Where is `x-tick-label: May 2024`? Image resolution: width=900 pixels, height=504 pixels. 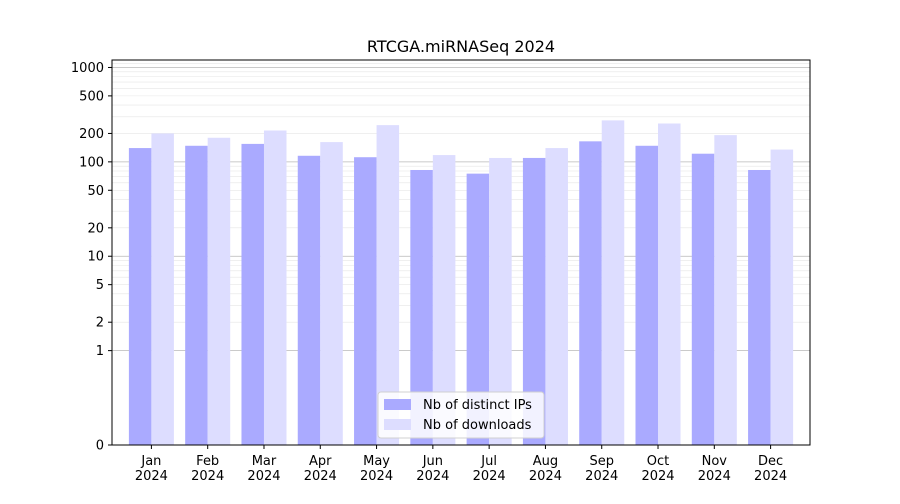
x-tick-label: May 2024 is located at coordinates (376, 469).